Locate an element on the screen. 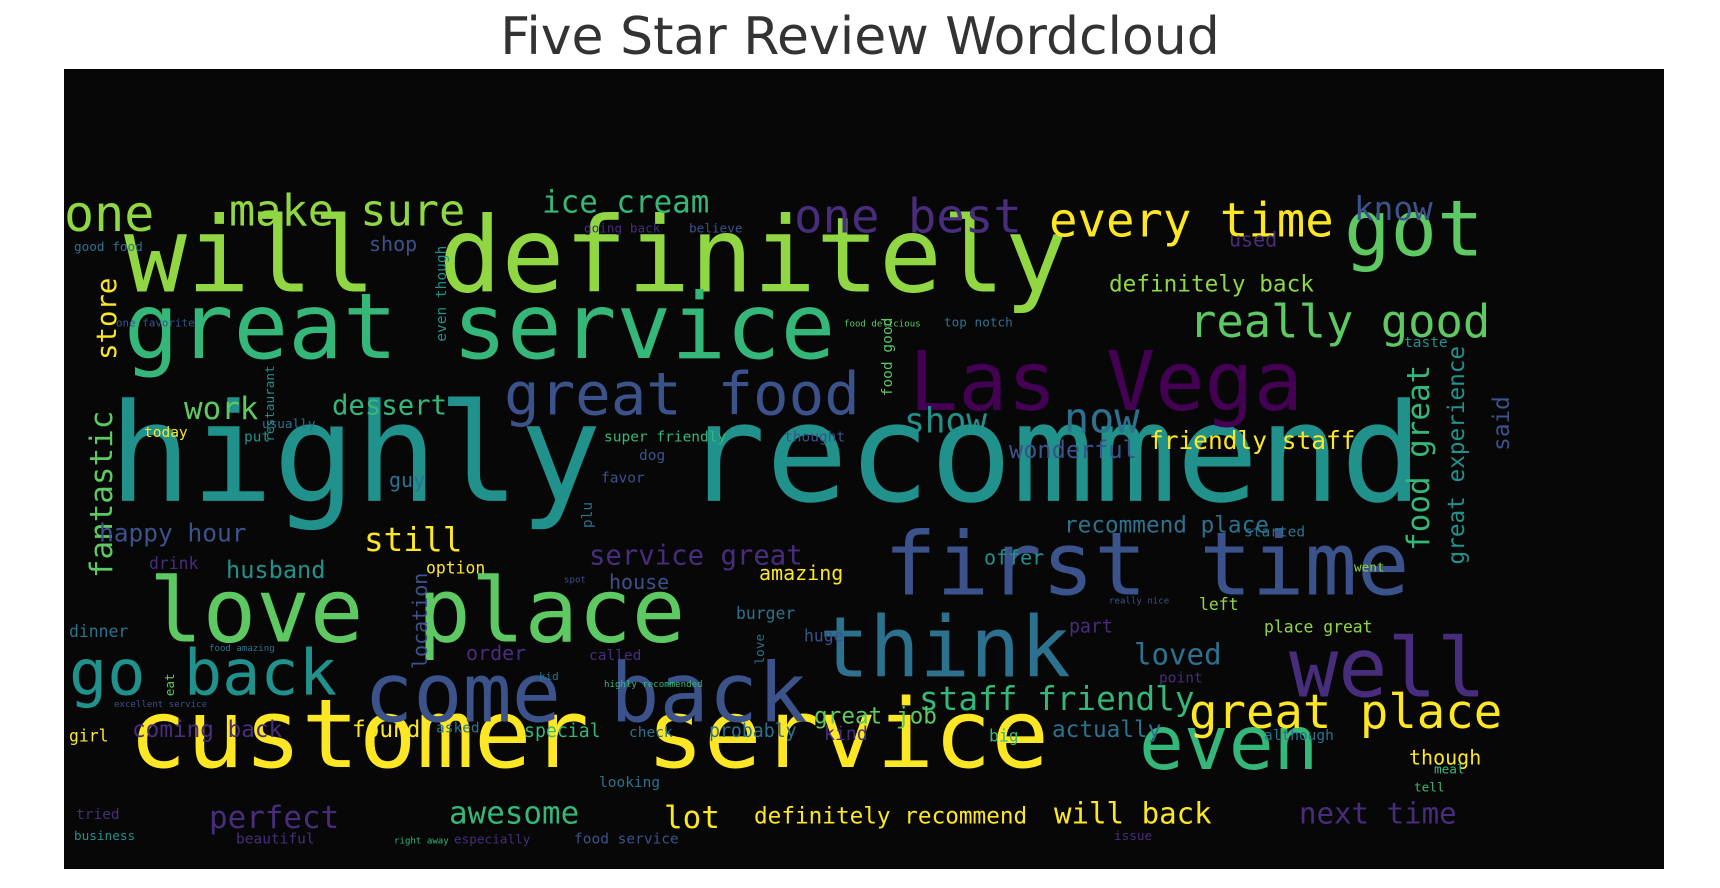 This screenshot has height=888, width=1720. word-girl: girl is located at coordinates (88, 736).